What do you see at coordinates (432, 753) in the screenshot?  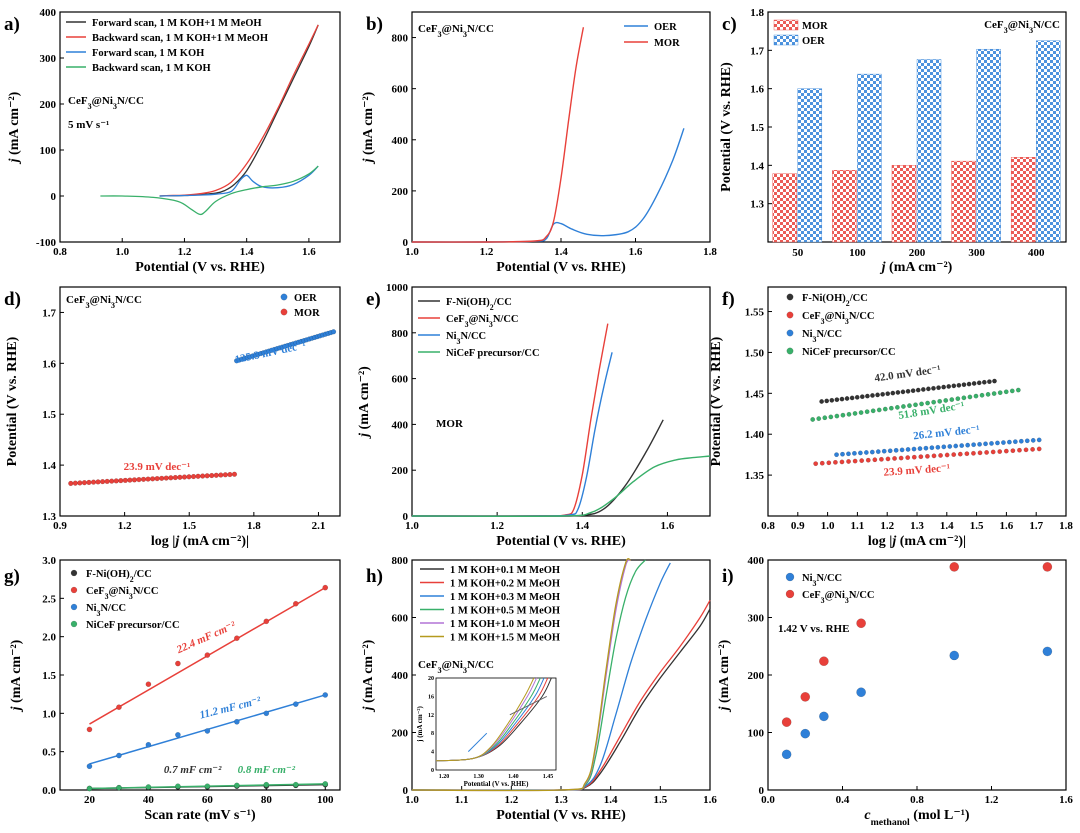 I see `inset-y-tick-label: 4` at bounding box center [432, 753].